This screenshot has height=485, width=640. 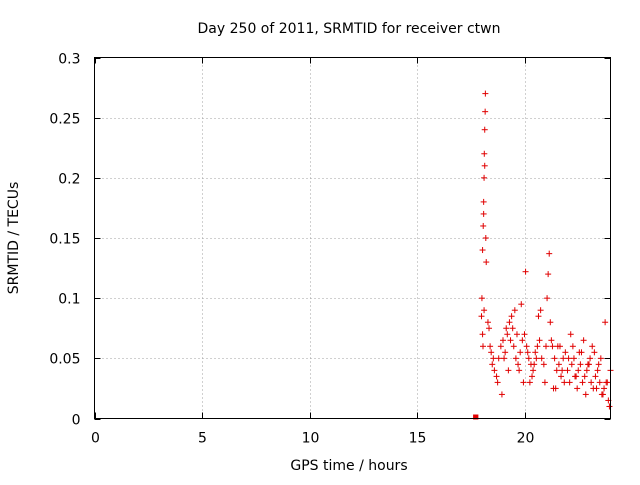 I want to click on y-tick-label: 0, so click(x=76, y=421).